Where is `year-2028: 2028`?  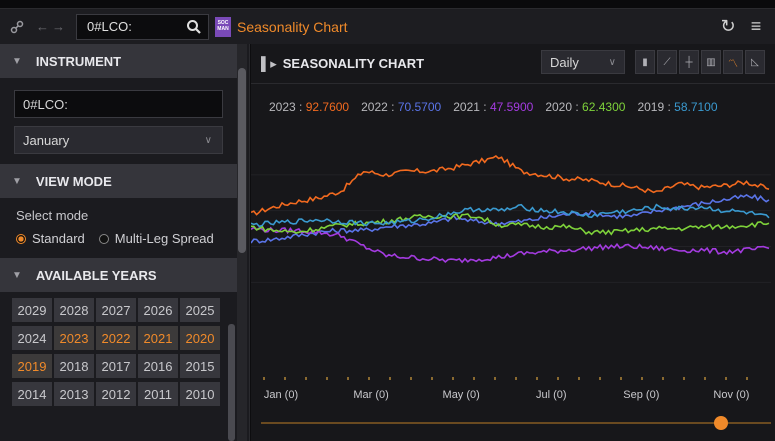
year-2028: 2028 is located at coordinates (74, 310).